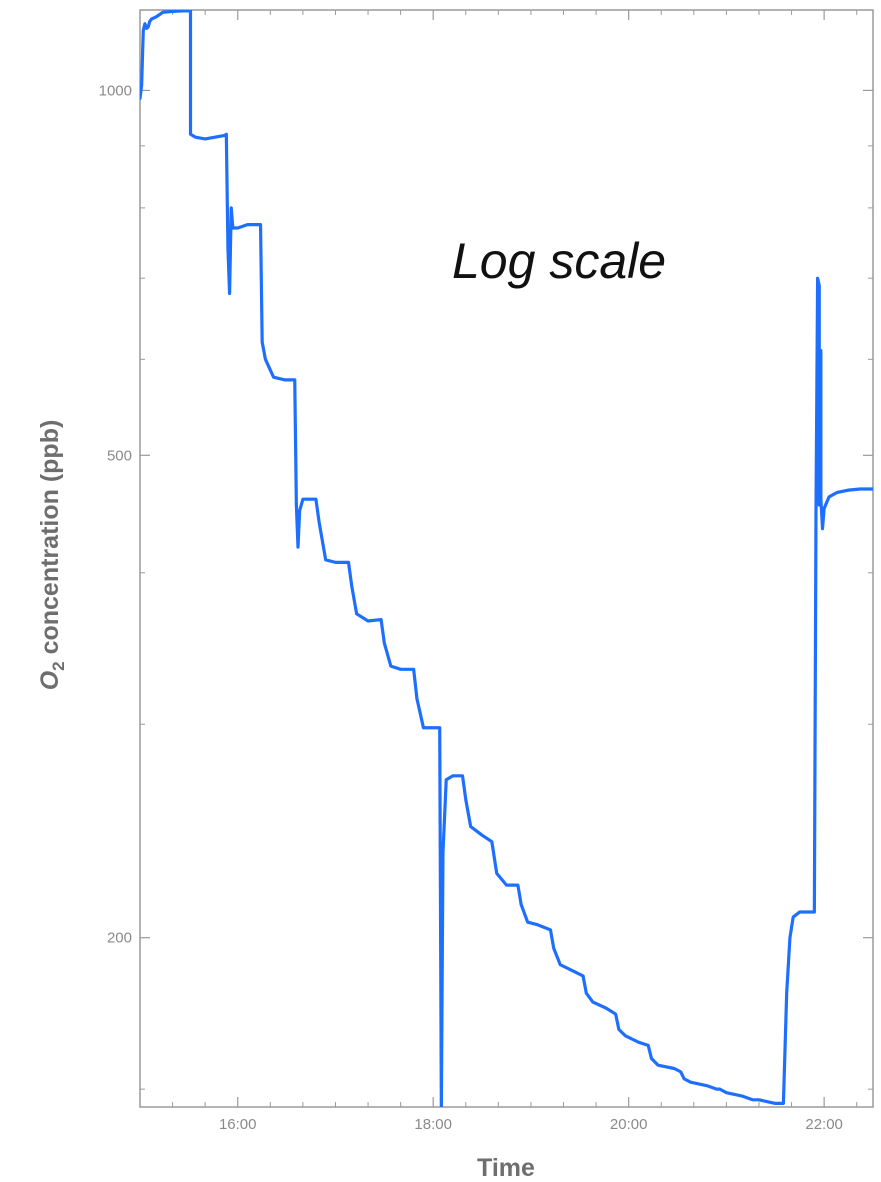 The image size is (881, 1182). Describe the element at coordinates (433, 1124) in the screenshot. I see `x-tick-label: 18:00` at that location.